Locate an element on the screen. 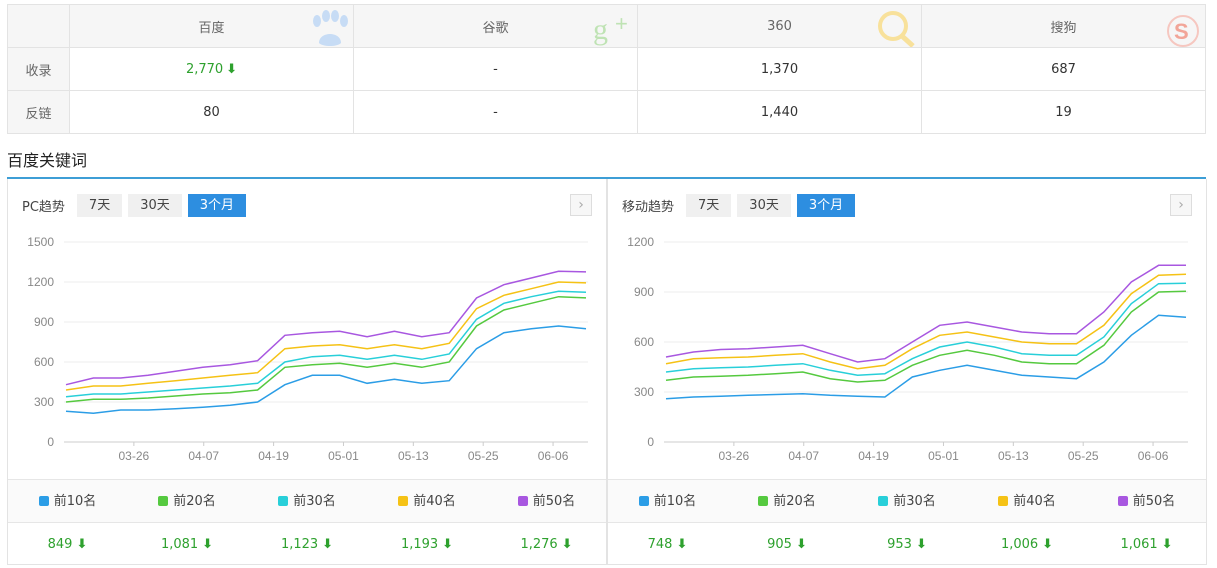 The image size is (1217, 568). pc-tab-bar: PC趋势 7天 30天 3个月 is located at coordinates (137, 205).